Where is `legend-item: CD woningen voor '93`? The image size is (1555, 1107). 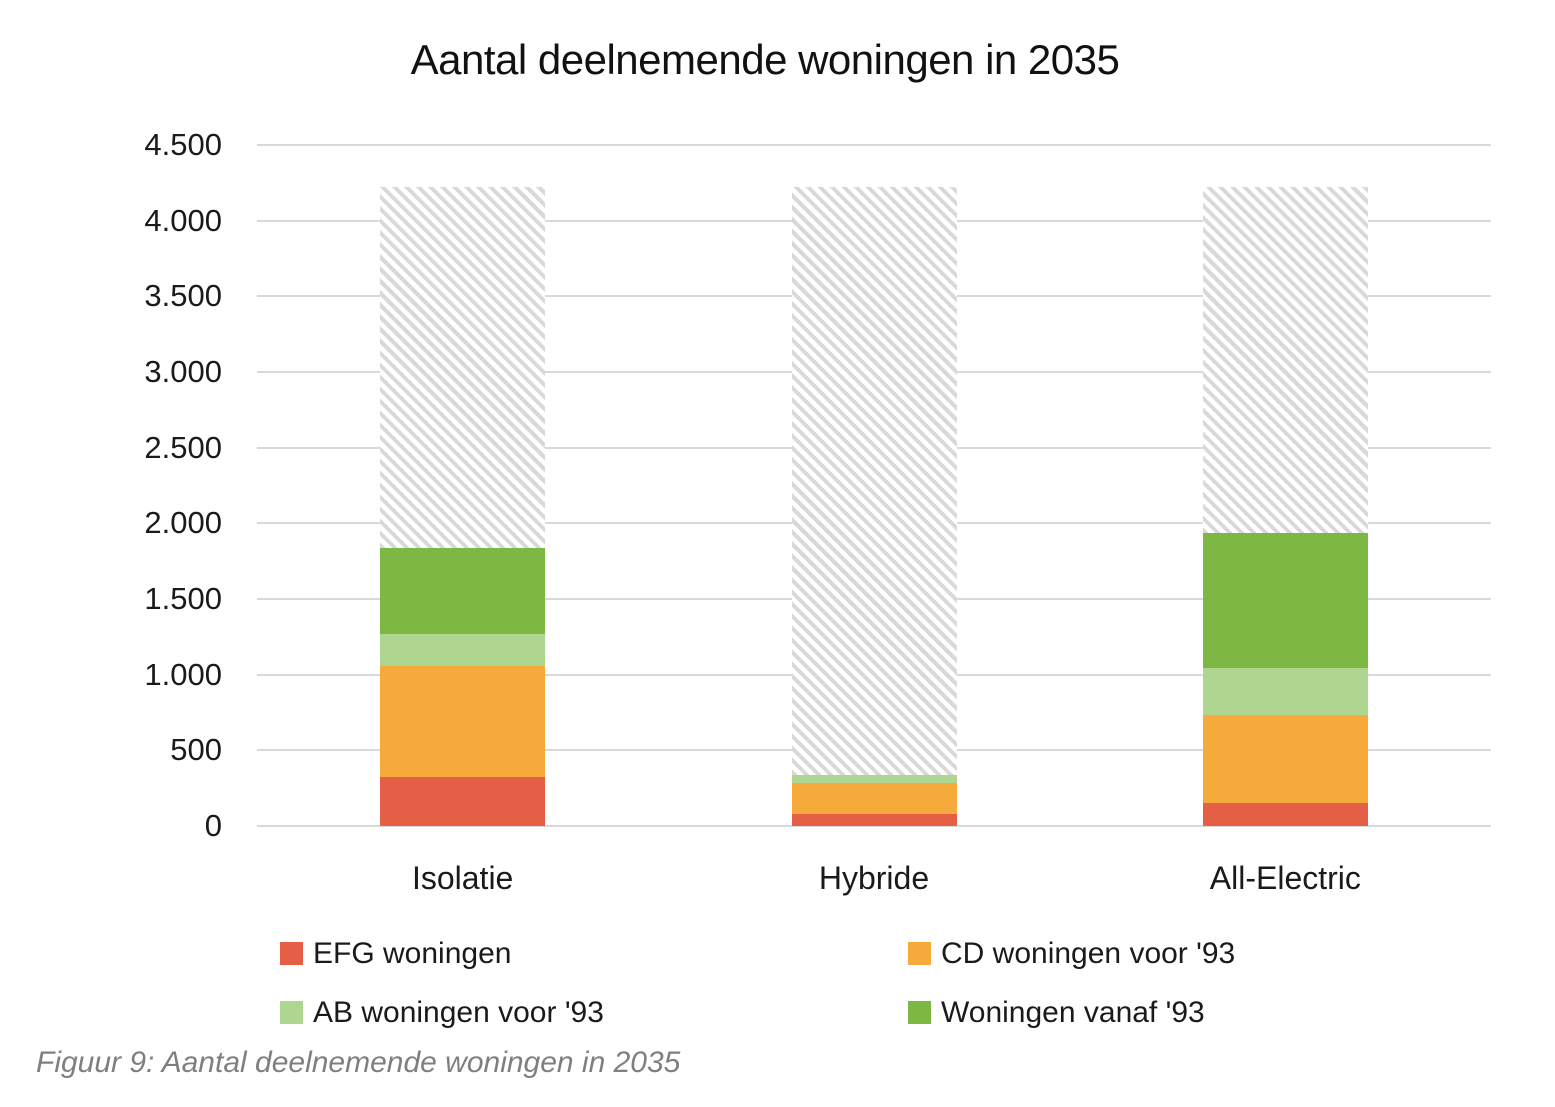 legend-item: CD woningen voor '93 is located at coordinates (1208, 954).